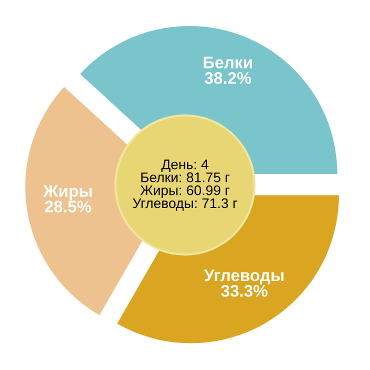 The width and height of the screenshot is (370, 370). Describe the element at coordinates (244, 277) in the screenshot. I see `slice-label: Углеводы` at that location.